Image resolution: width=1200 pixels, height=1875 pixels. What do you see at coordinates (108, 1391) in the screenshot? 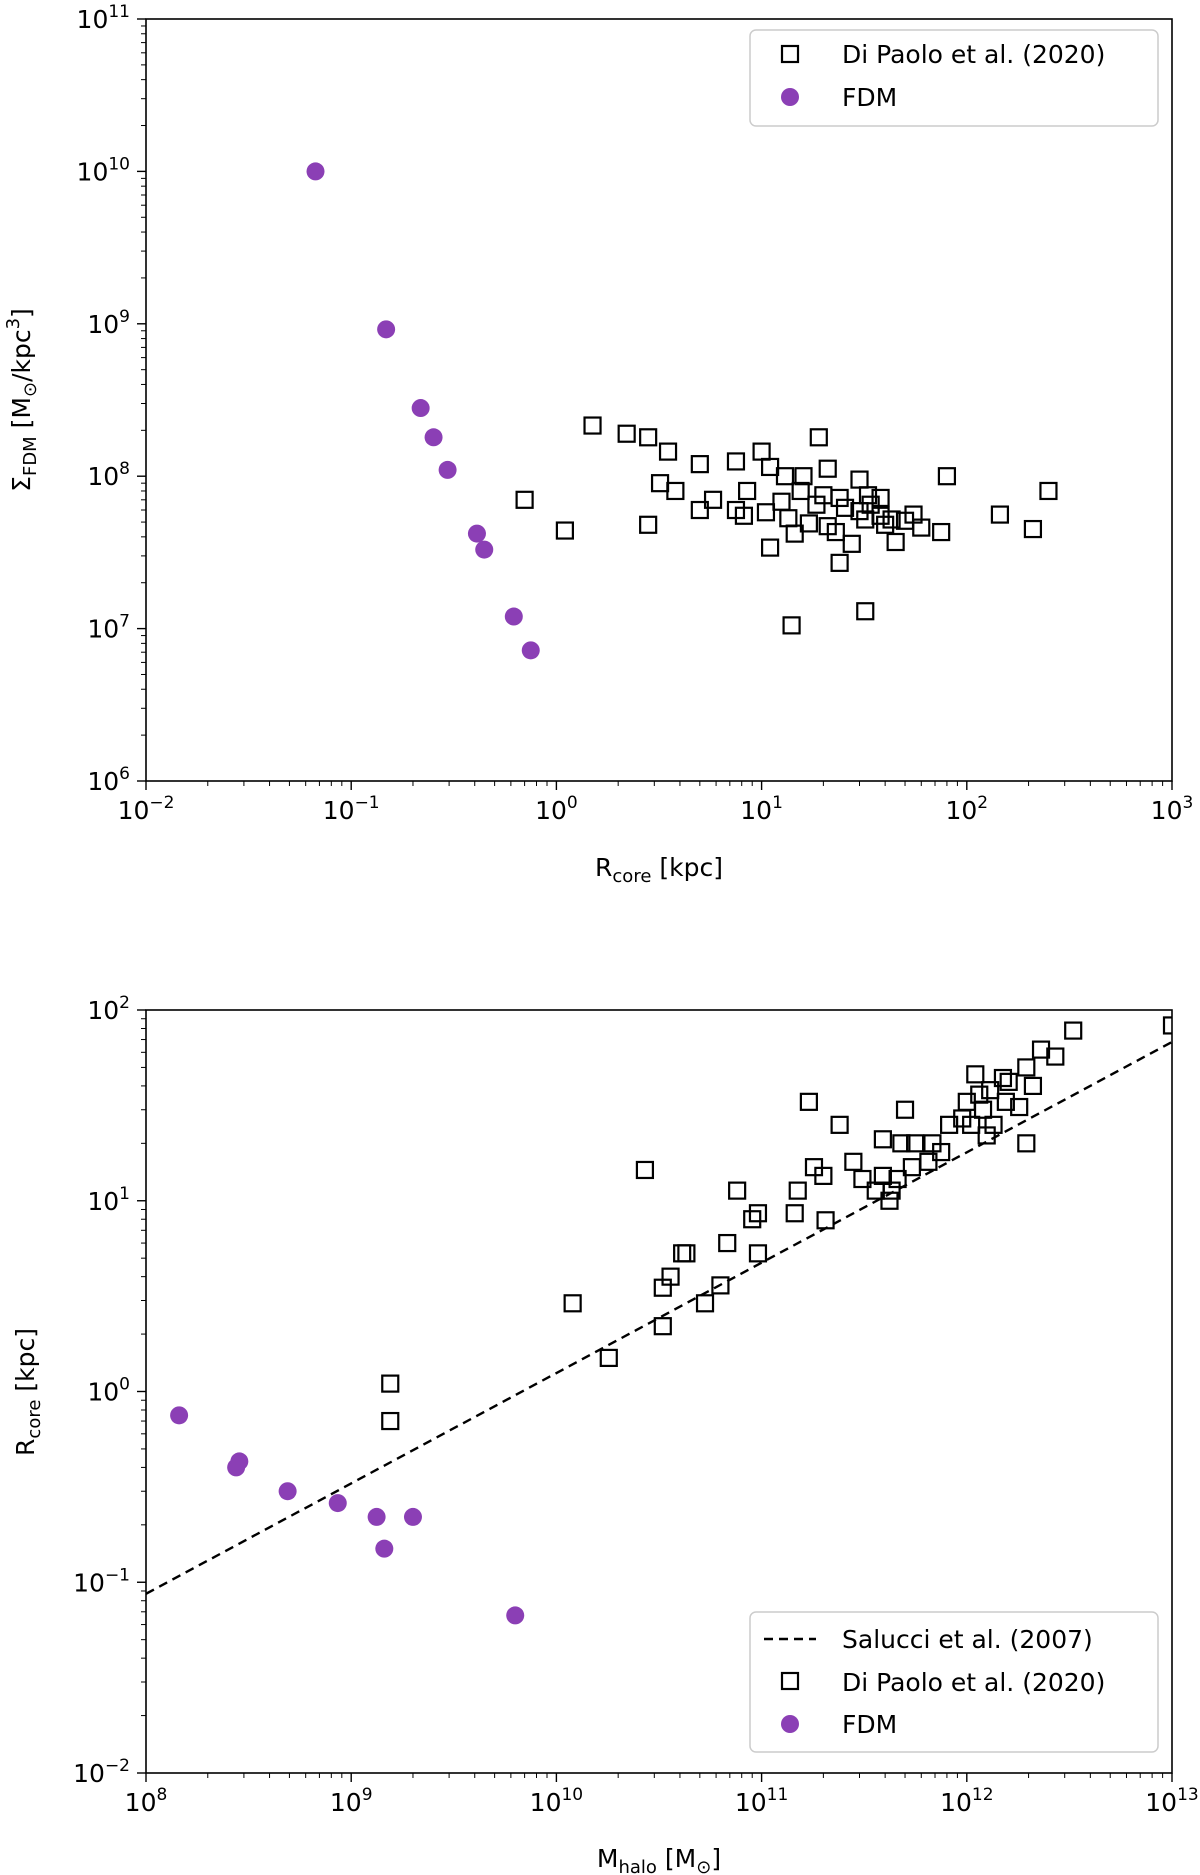
I see `bottom-y-tick-label: 100` at bounding box center [108, 1391].